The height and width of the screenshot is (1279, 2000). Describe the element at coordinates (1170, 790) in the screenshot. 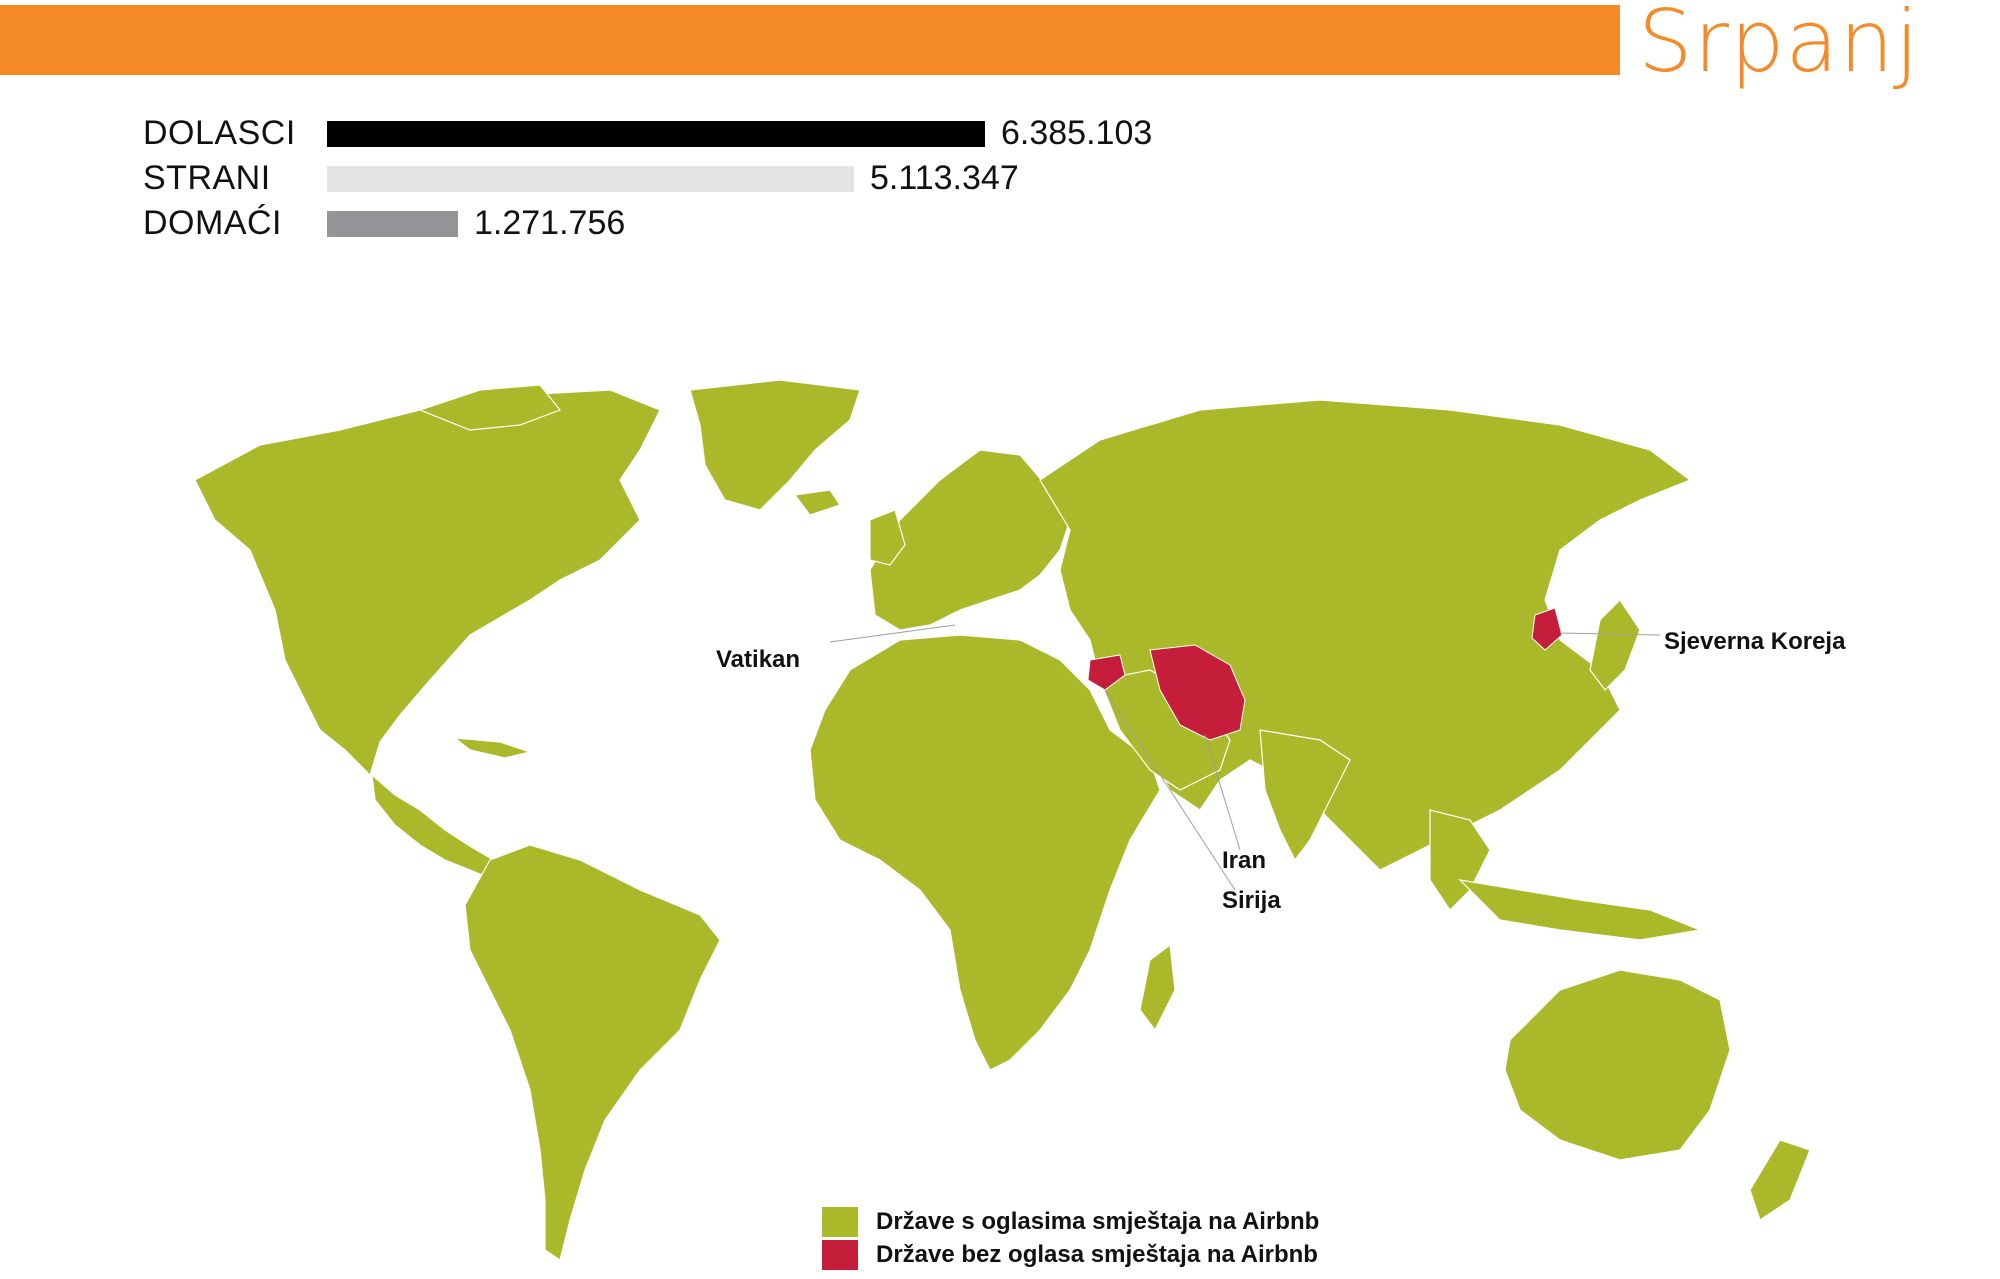

I see `syria-leader` at that location.